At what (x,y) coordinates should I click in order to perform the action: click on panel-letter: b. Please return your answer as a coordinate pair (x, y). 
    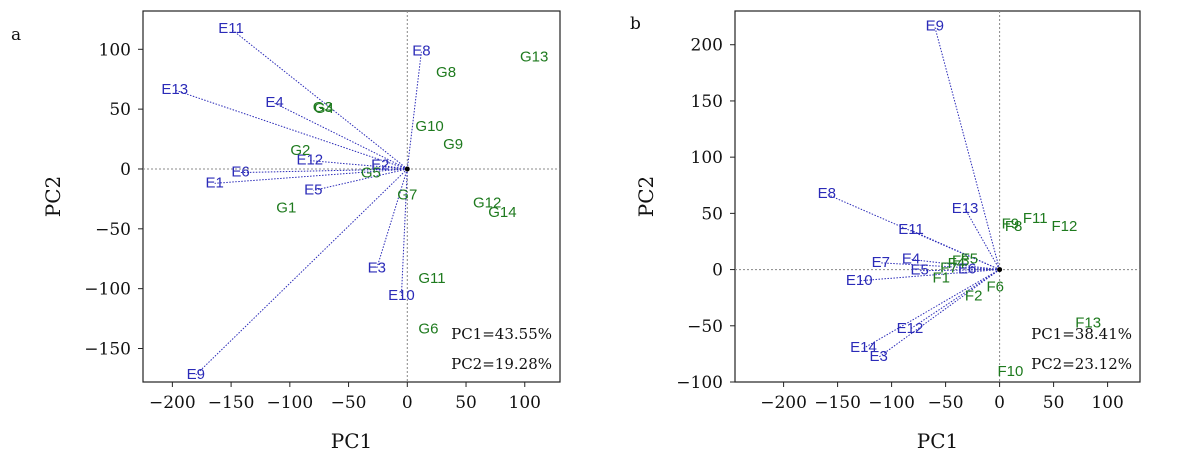
    Looking at the image, I should click on (635, 24).